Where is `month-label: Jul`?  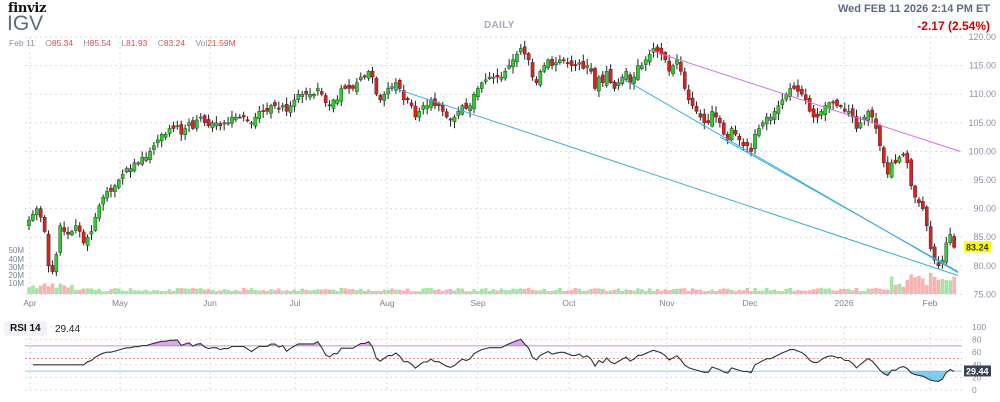
month-label: Jul is located at coordinates (295, 303).